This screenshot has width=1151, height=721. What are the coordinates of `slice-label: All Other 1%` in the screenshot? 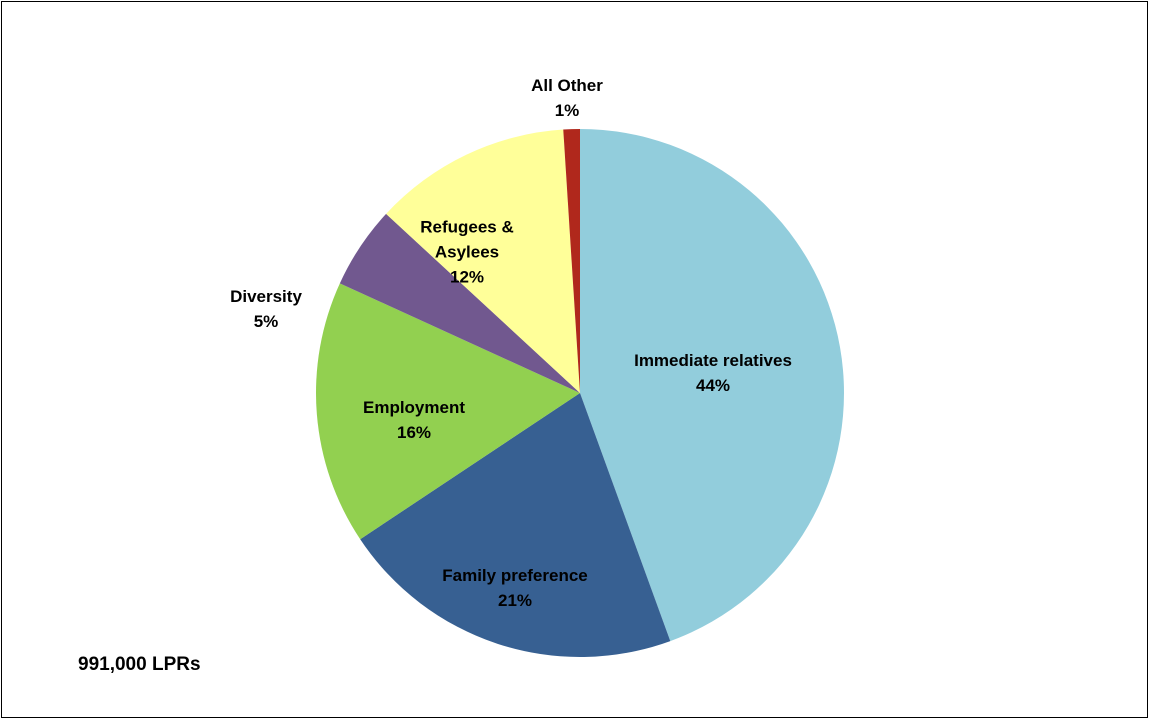 It's located at (567, 98).